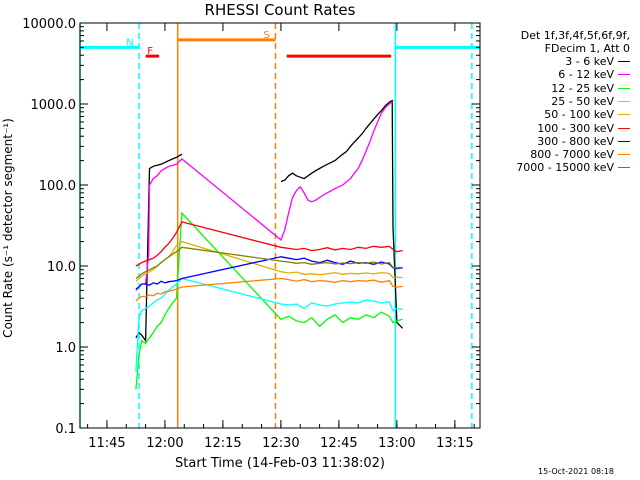  I want to click on y-axis-label: Count Rate (s⁻¹ detector segment⁻¹), so click(8, 228).